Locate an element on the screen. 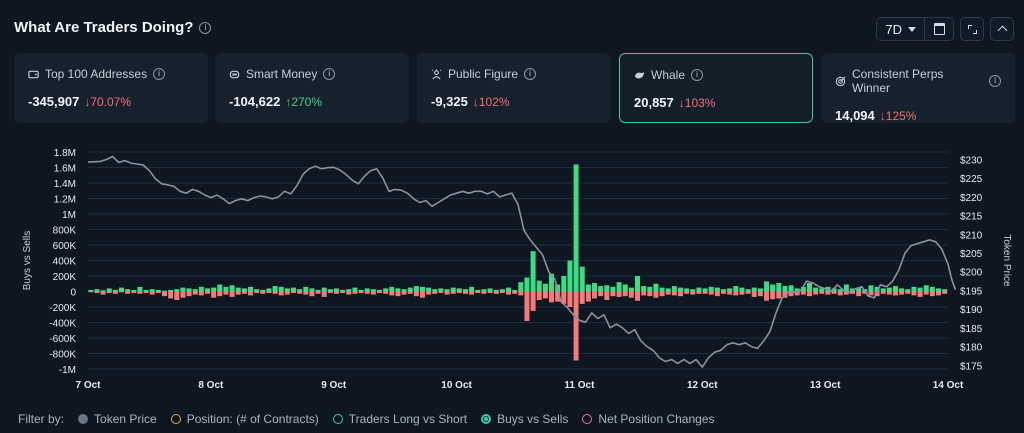 The width and height of the screenshot is (1024, 433). toolbar: 7D is located at coordinates (945, 29).